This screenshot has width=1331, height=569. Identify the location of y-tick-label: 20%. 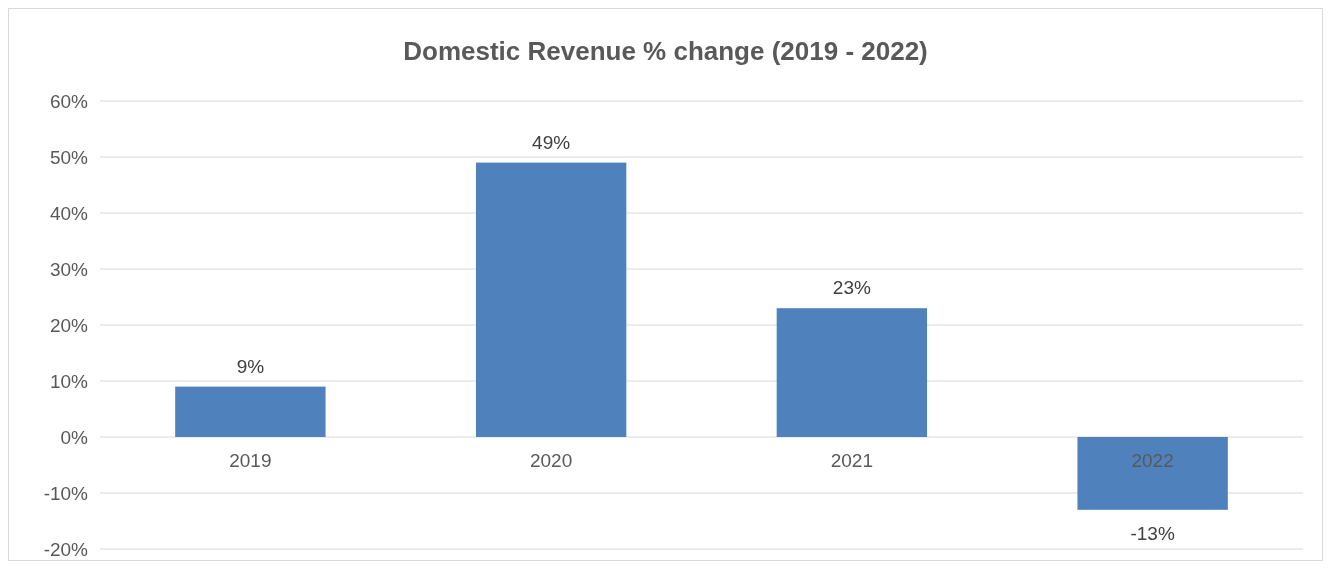
(69, 325).